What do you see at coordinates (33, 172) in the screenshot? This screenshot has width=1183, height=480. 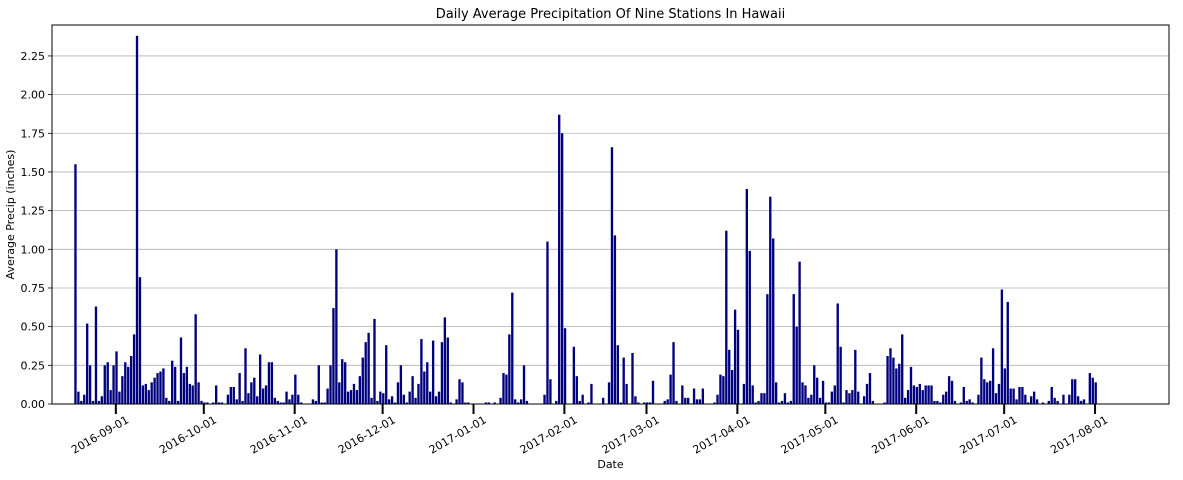 I see `y-tick-label: 1.50` at bounding box center [33, 172].